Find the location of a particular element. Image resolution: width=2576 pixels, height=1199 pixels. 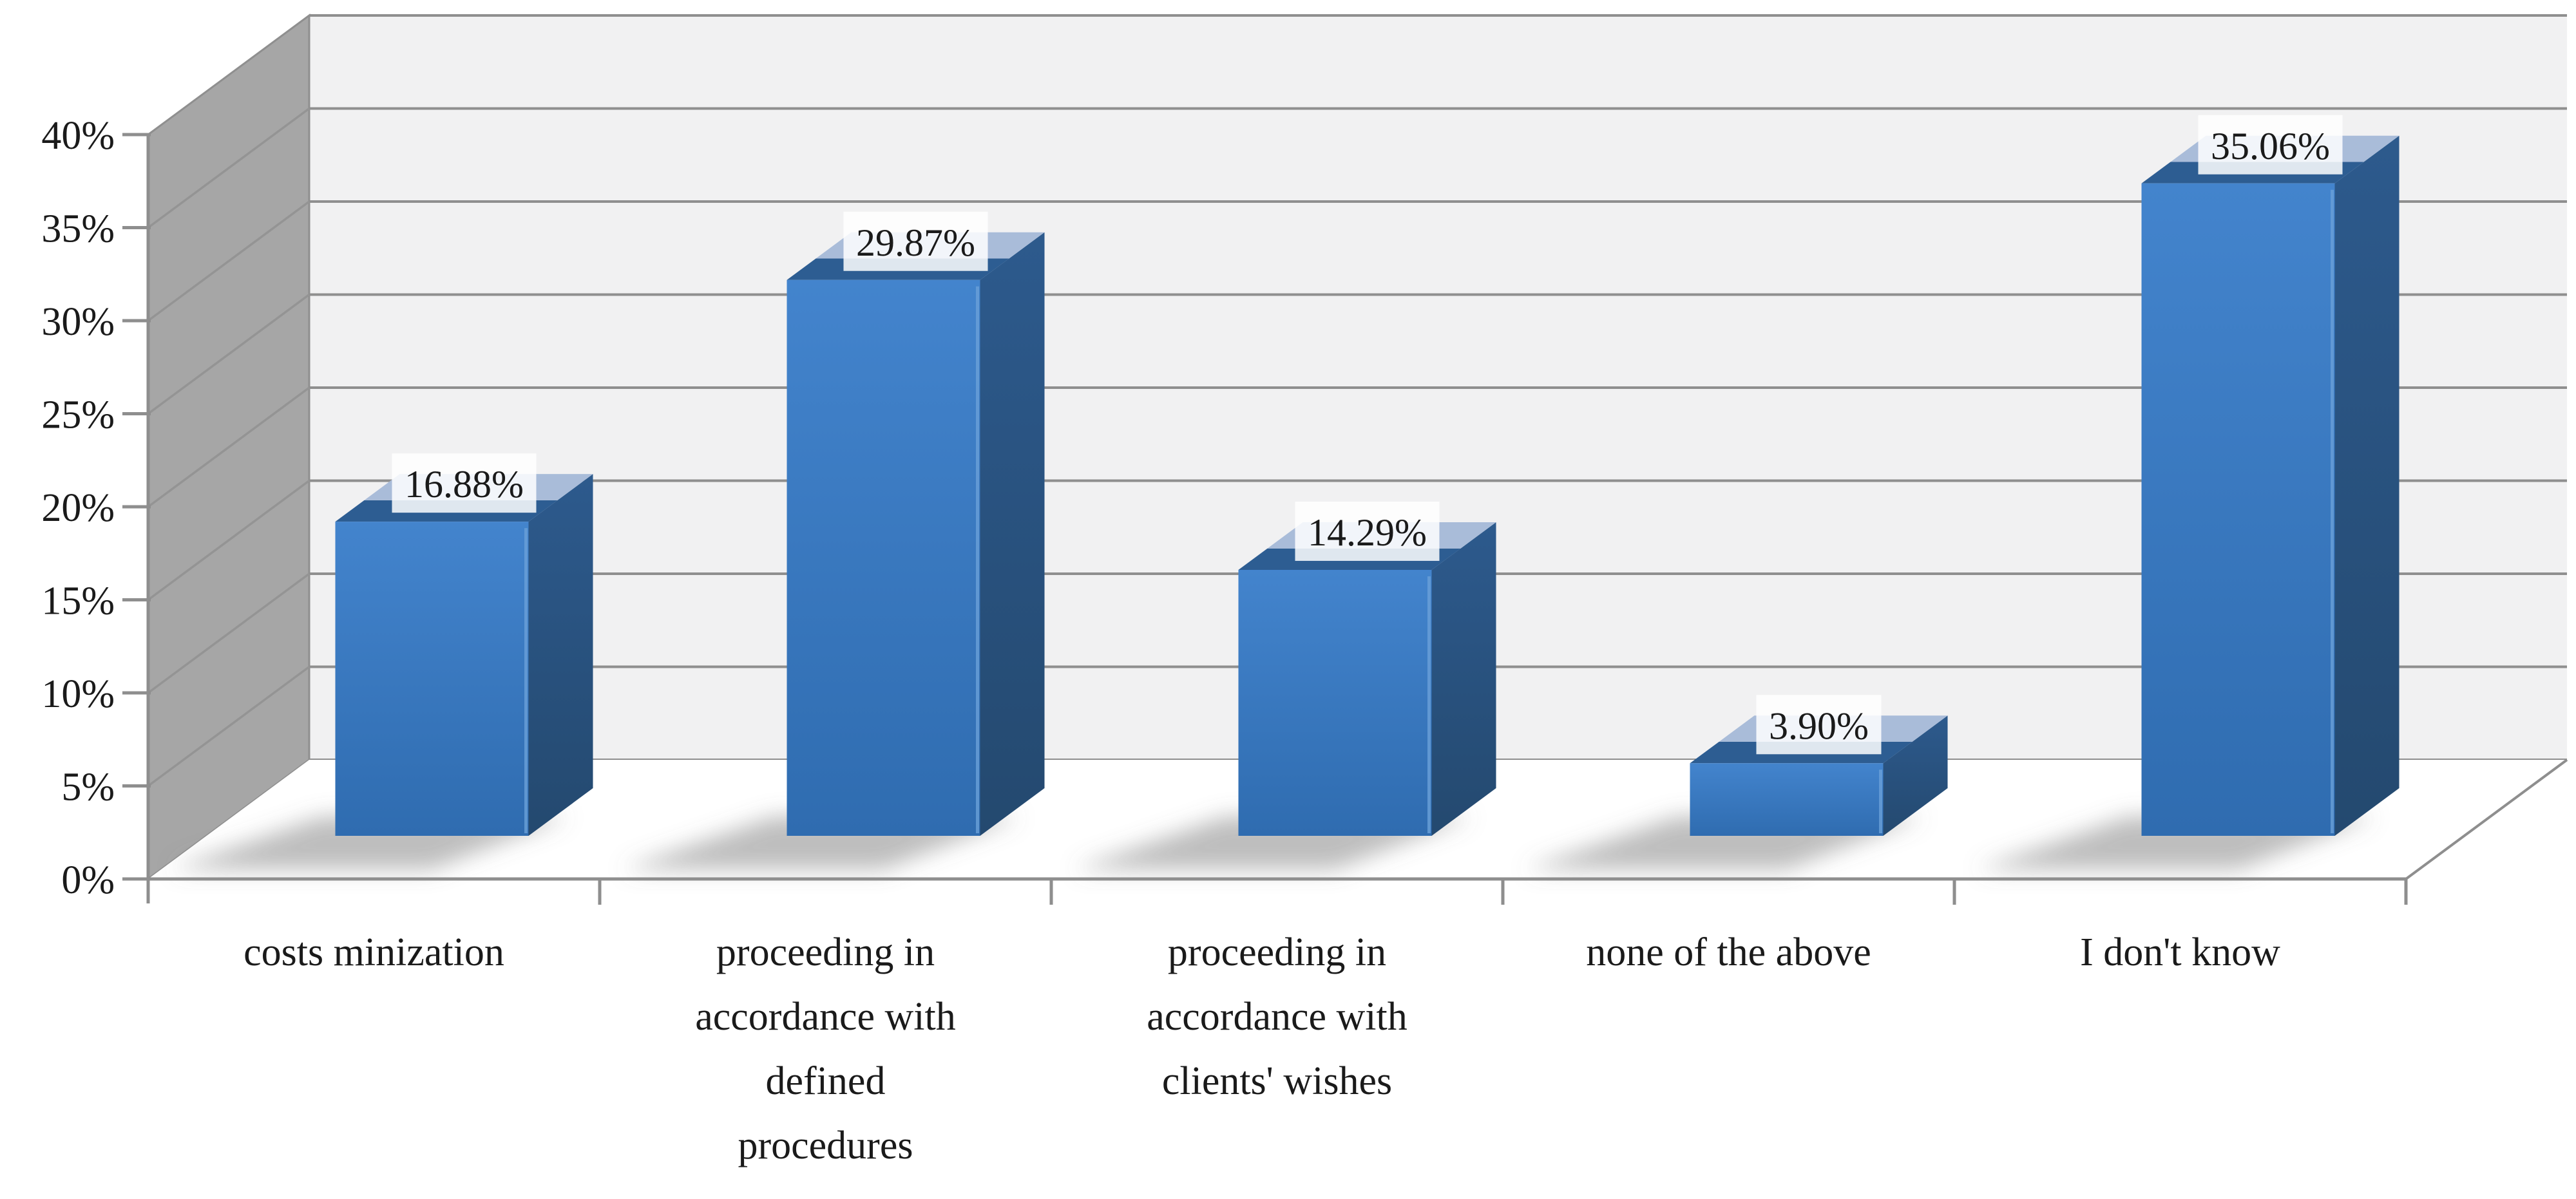

data-label: 16.88% is located at coordinates (464, 484).